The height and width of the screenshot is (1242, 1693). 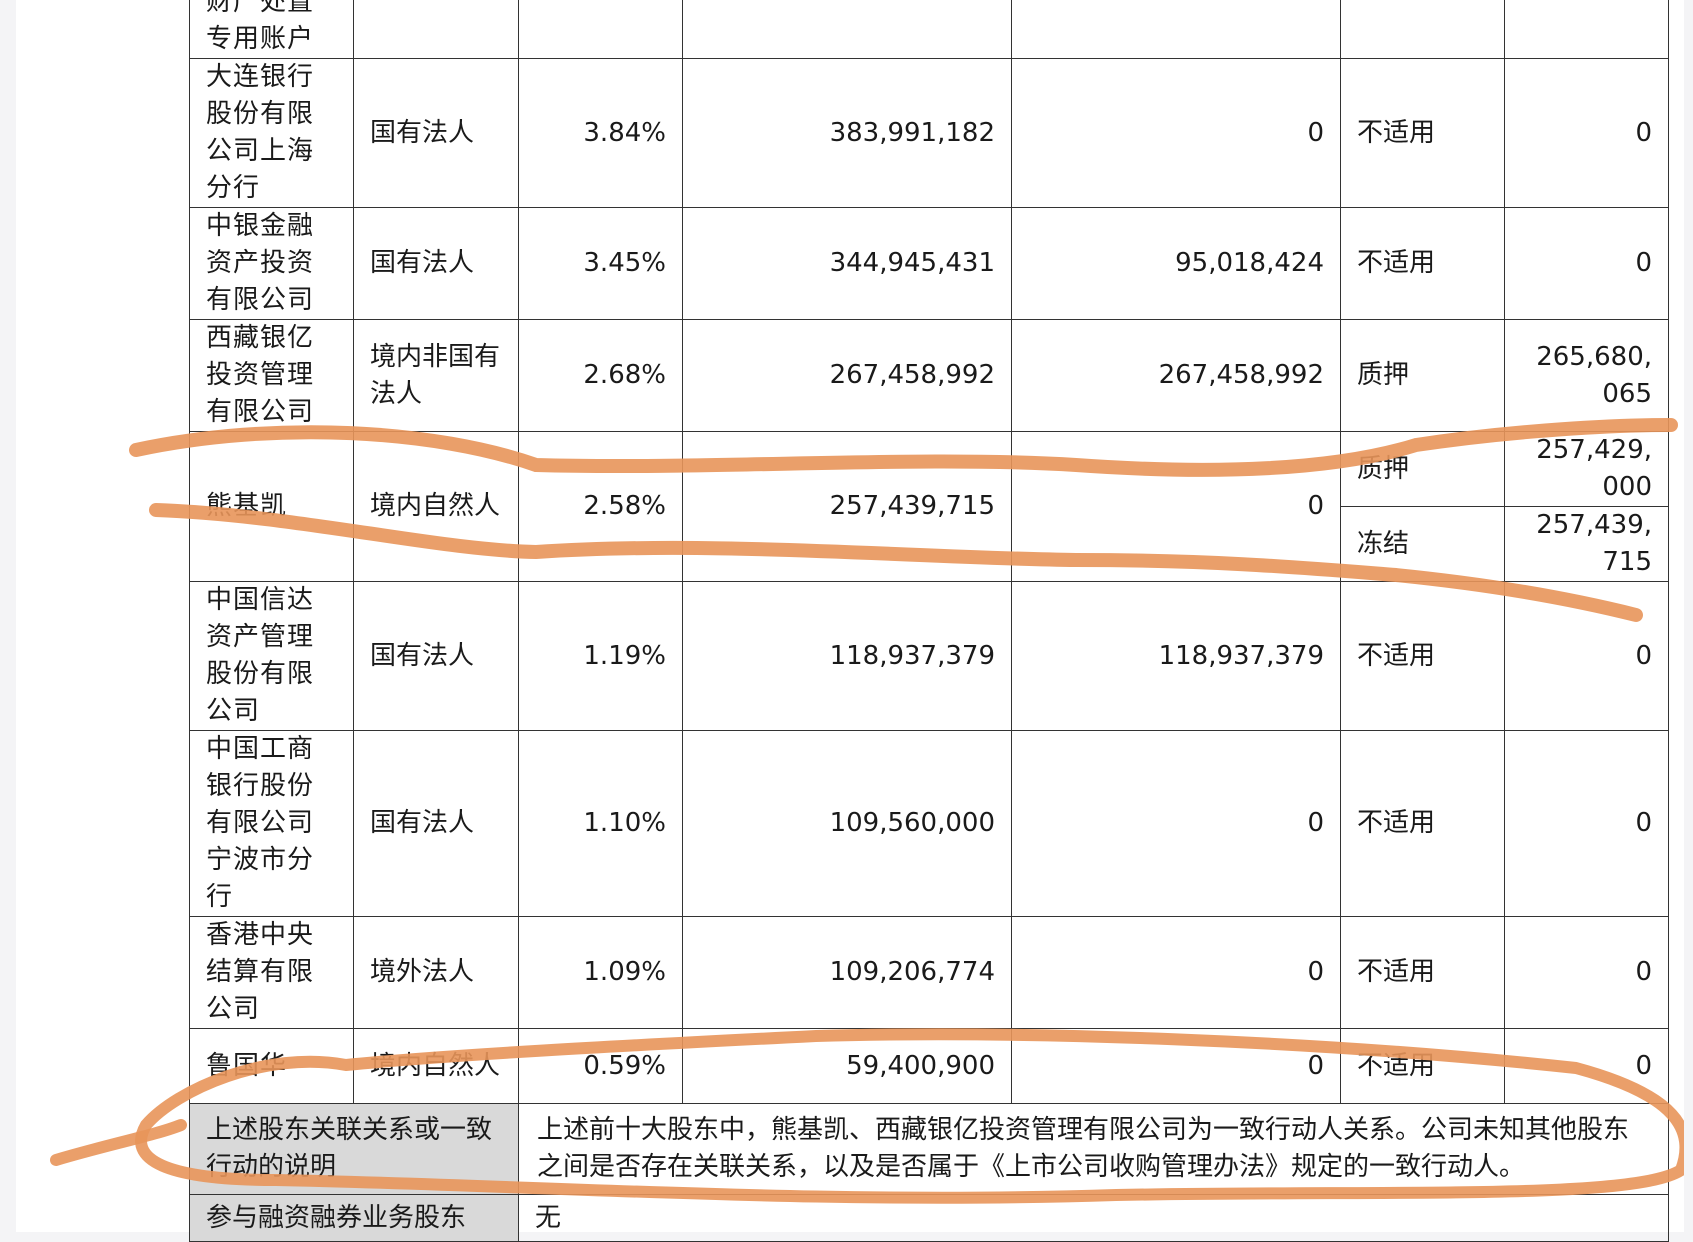 What do you see at coordinates (271, 1066) in the screenshot?
I see `shareholder-name: 鲁国华` at bounding box center [271, 1066].